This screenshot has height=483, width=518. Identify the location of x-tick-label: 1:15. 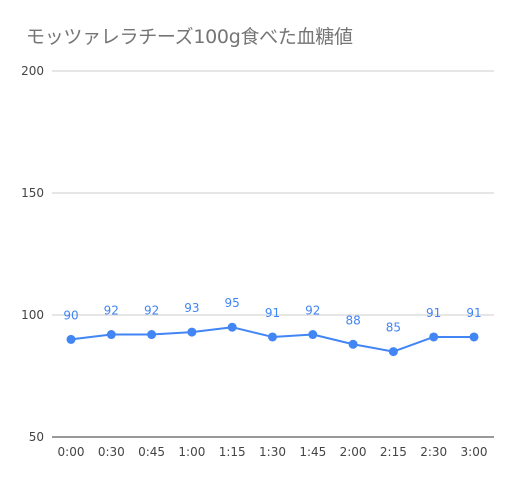
(232, 452).